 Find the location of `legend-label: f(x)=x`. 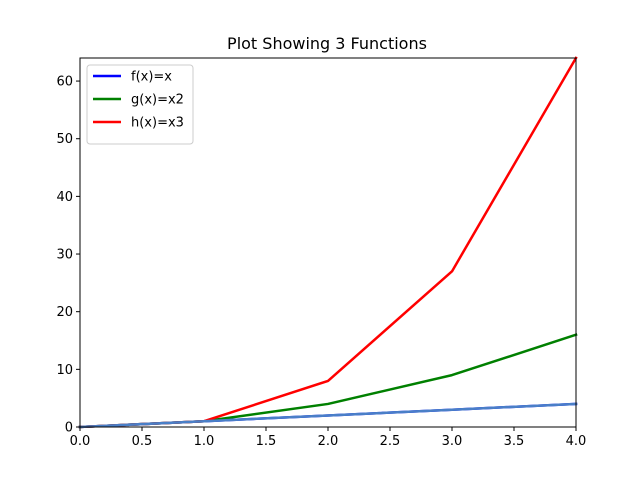

legend-label: f(x)=x is located at coordinates (151, 77).